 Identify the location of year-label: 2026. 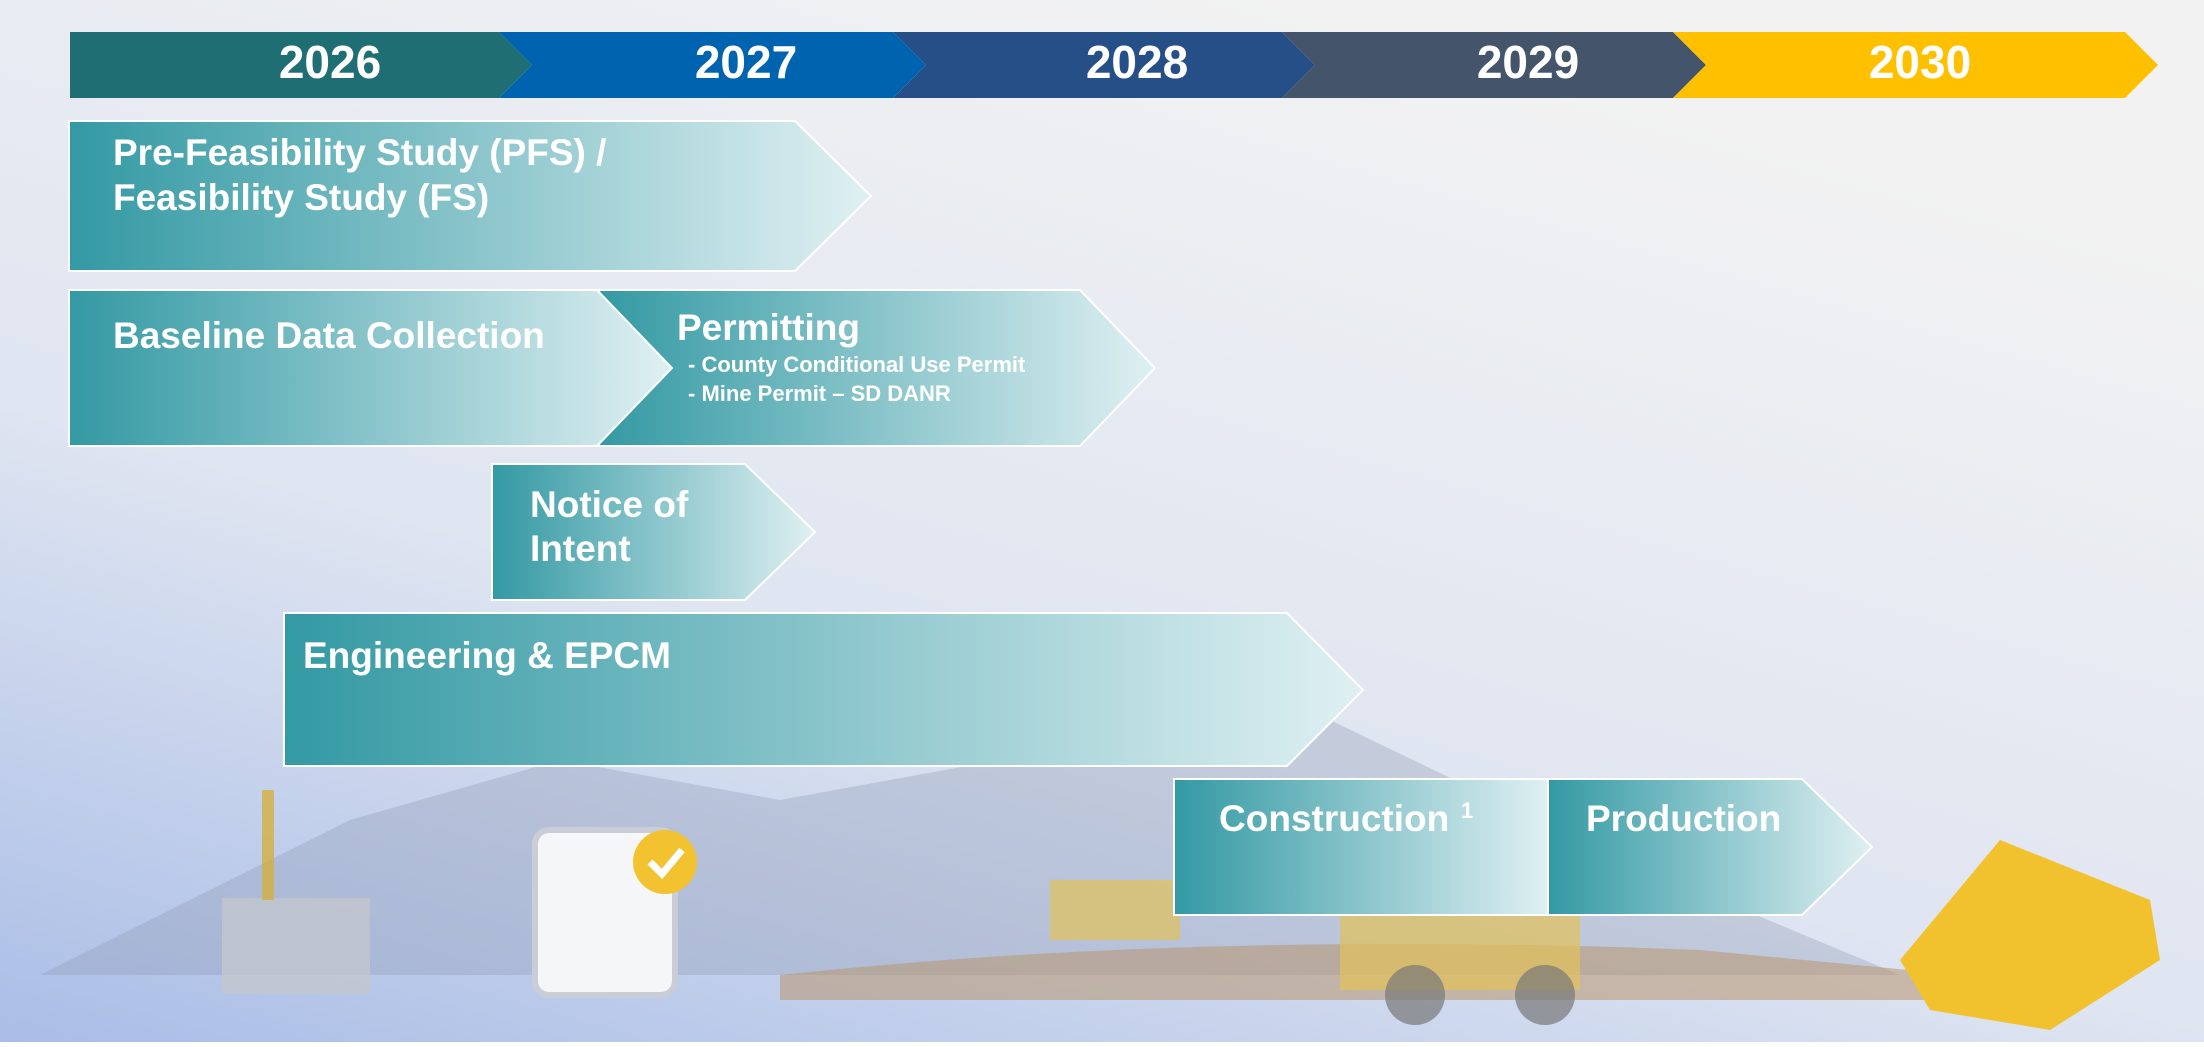
(330, 62).